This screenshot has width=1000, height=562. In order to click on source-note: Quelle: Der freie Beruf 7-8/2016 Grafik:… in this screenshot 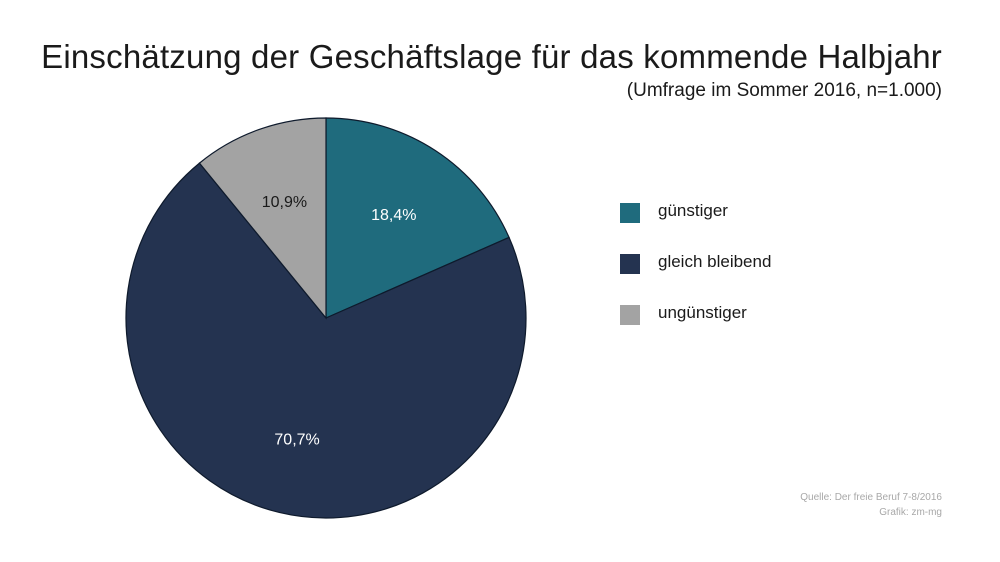, I will do `click(871, 505)`.